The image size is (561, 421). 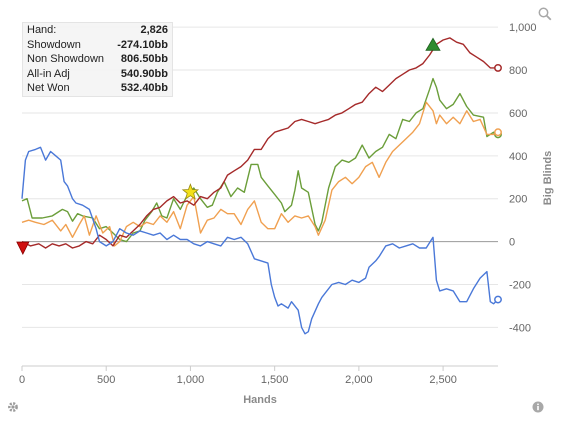 What do you see at coordinates (520, 328) in the screenshot?
I see `y-tick-label: -400` at bounding box center [520, 328].